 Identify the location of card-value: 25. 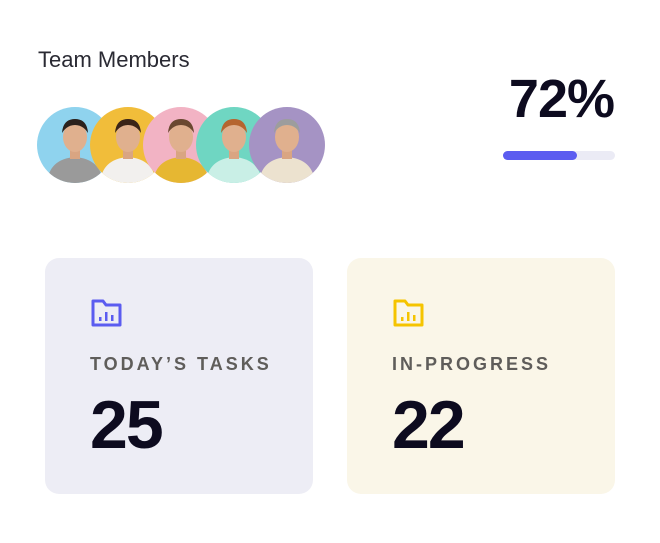
(127, 425).